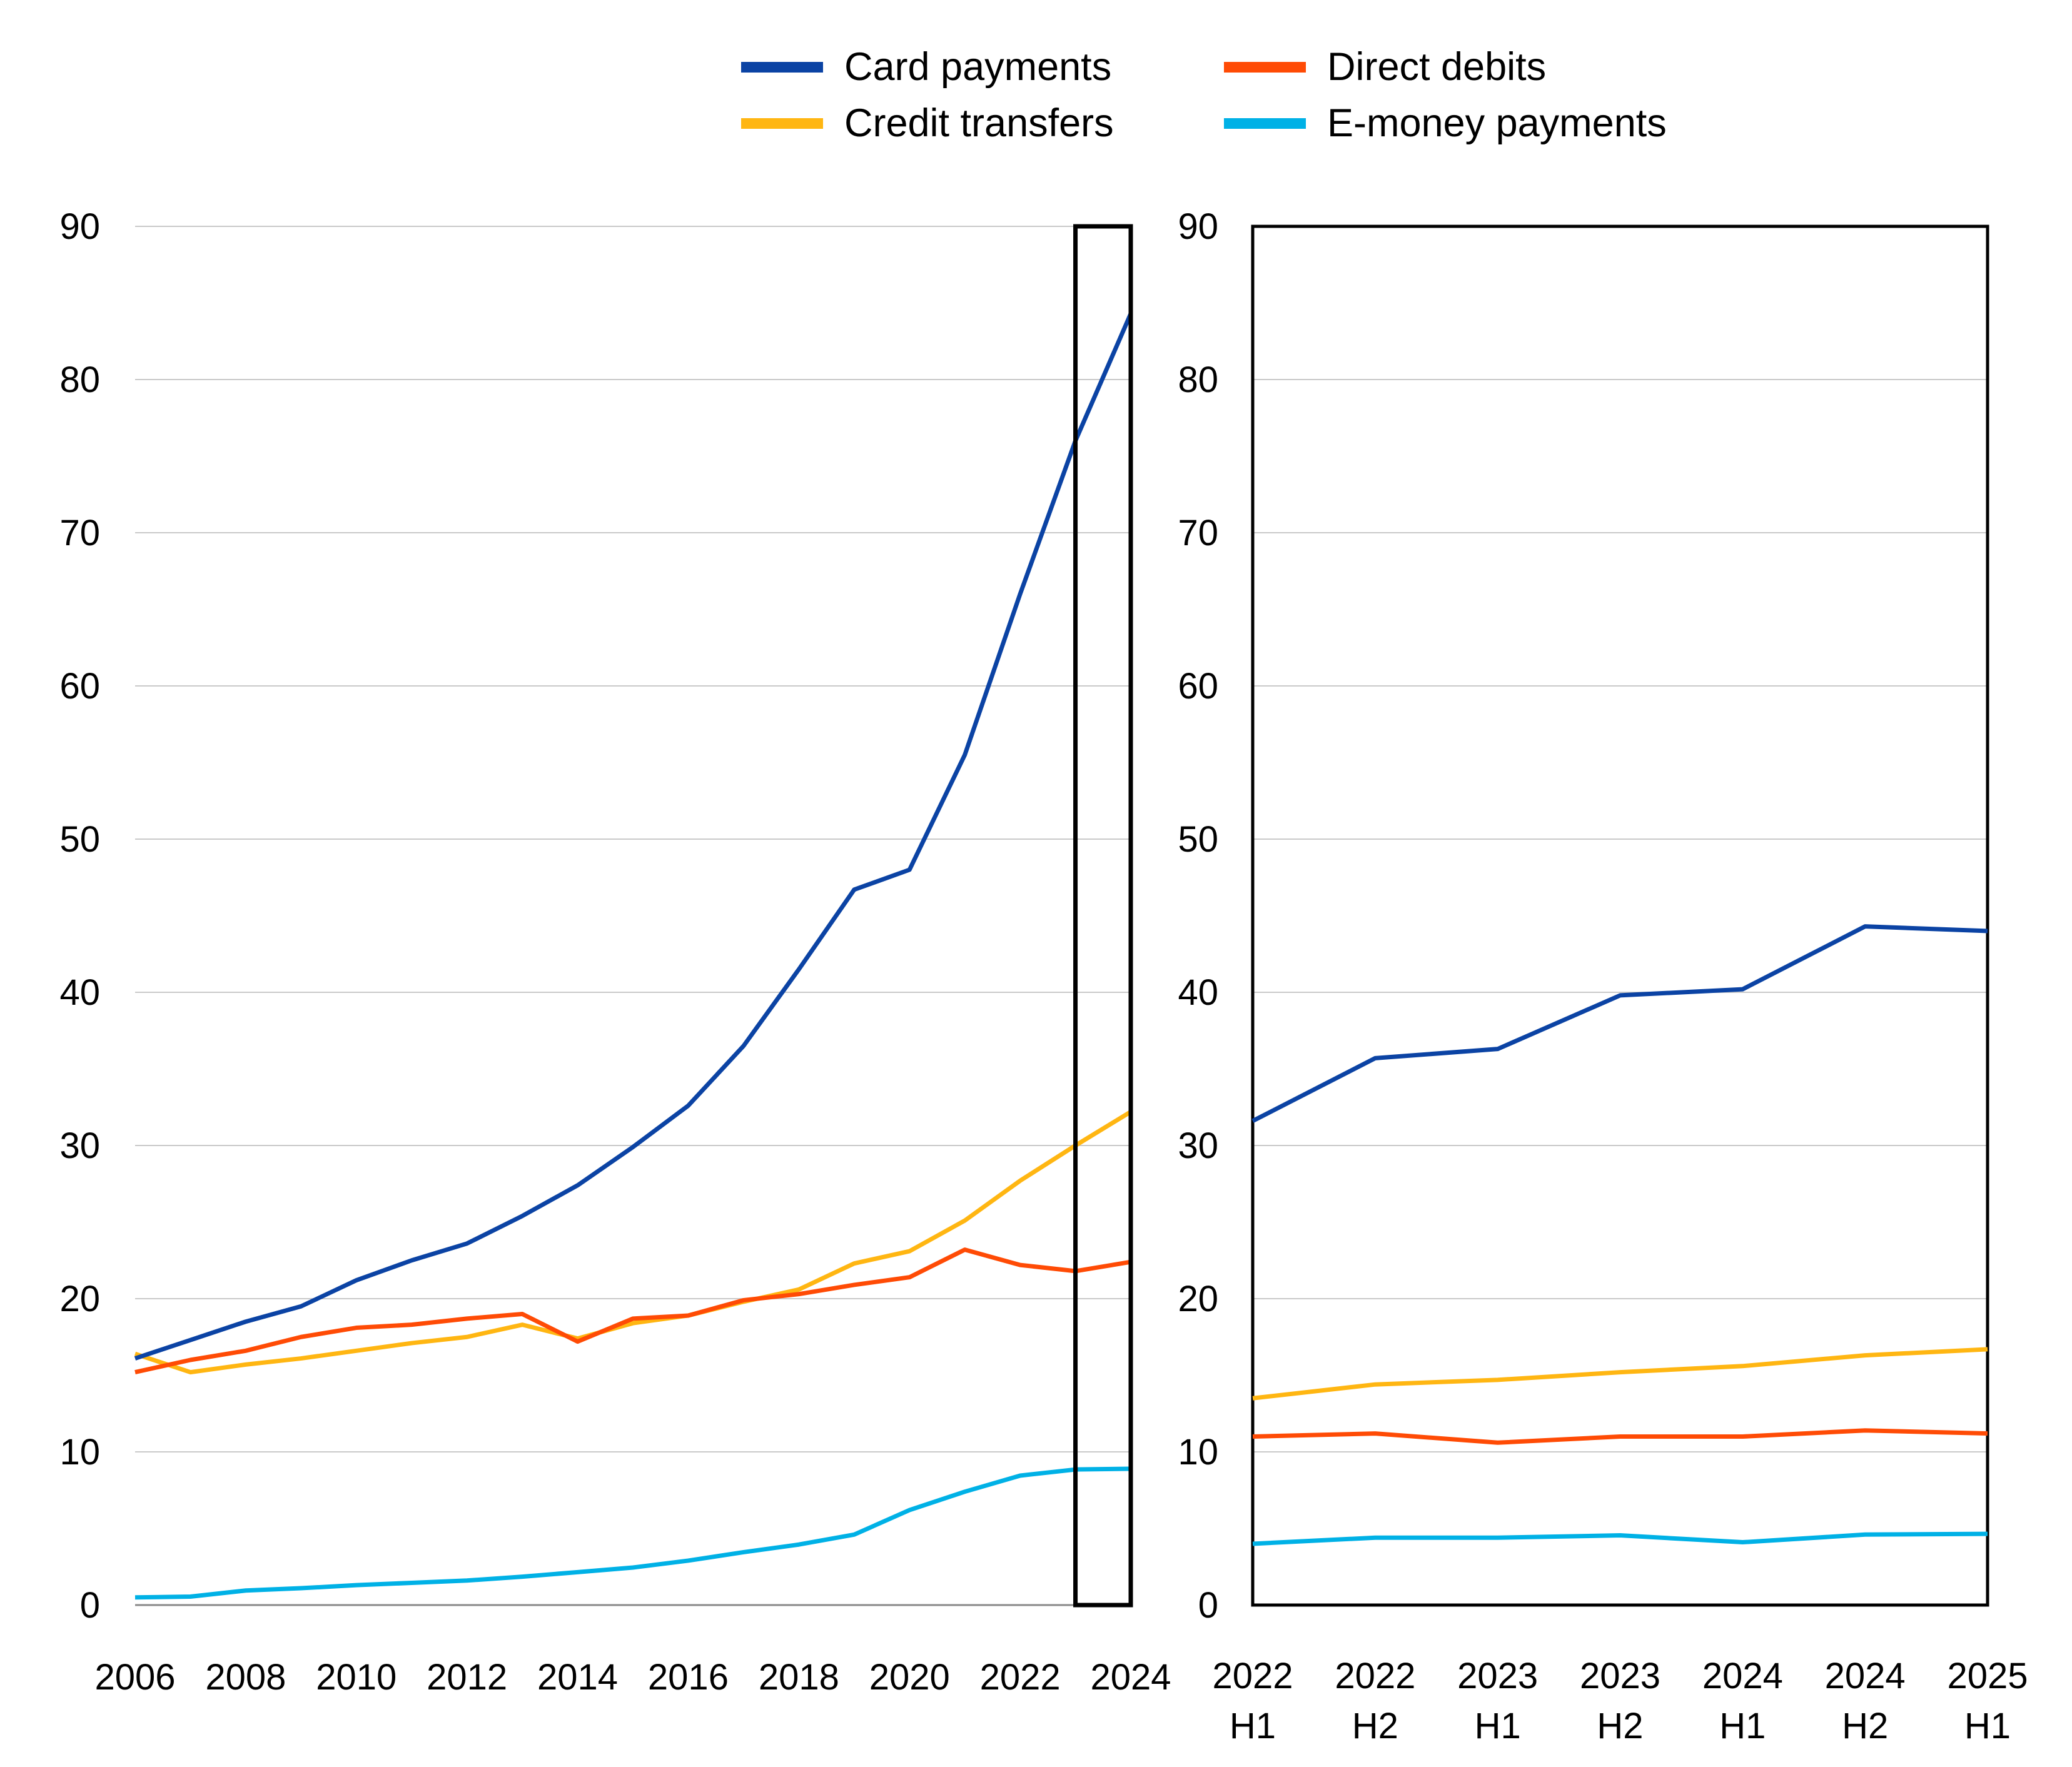  Describe the element at coordinates (1987, 1676) in the screenshot. I see `half-yearly-panel-x-tick-label-2025-H1: 2025` at that location.